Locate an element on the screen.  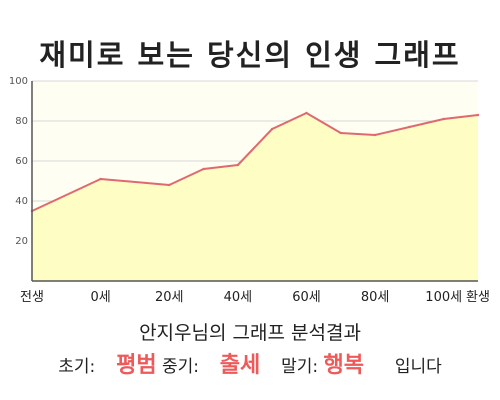
x-tick-label-4: 60세 is located at coordinates (306, 297).